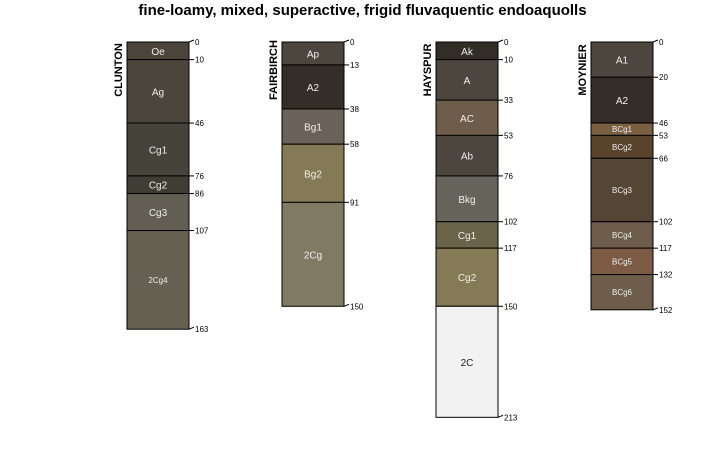  I want to click on horizon-label: 2Cg, so click(313, 255).